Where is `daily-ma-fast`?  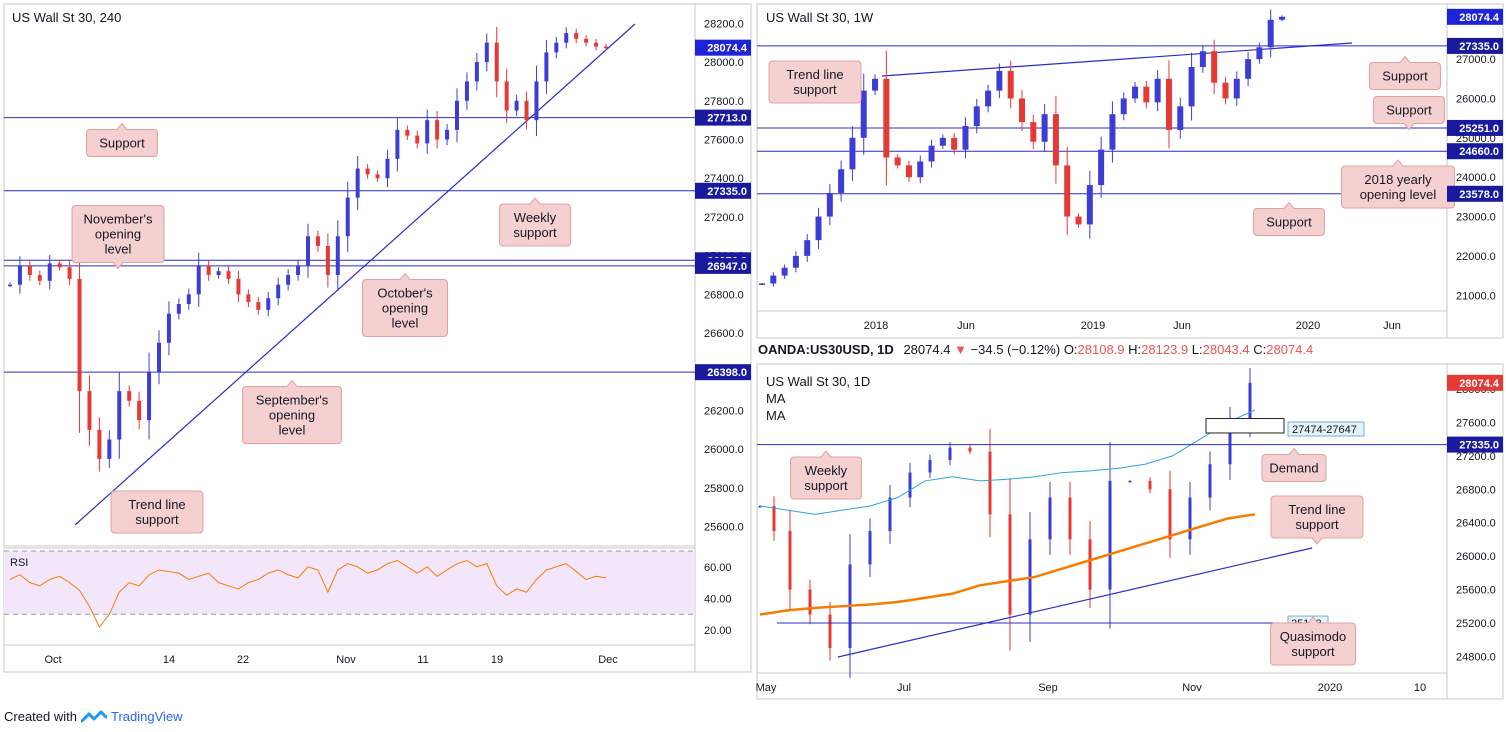
daily-ma-fast is located at coordinates (1007, 462).